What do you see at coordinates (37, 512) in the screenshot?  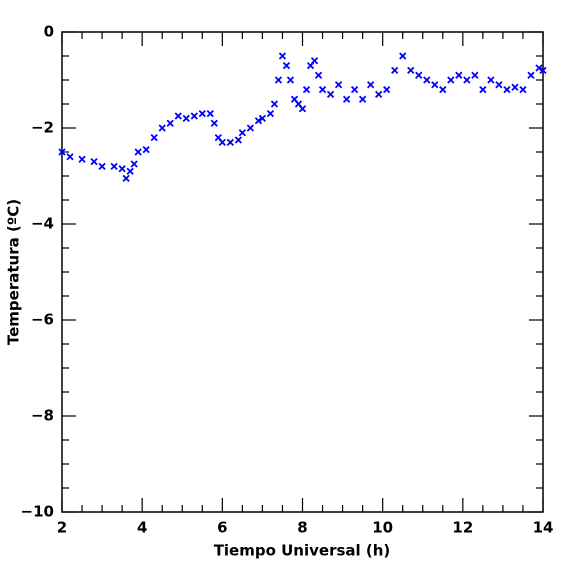 I see `y-tick-label: −10` at bounding box center [37, 512].